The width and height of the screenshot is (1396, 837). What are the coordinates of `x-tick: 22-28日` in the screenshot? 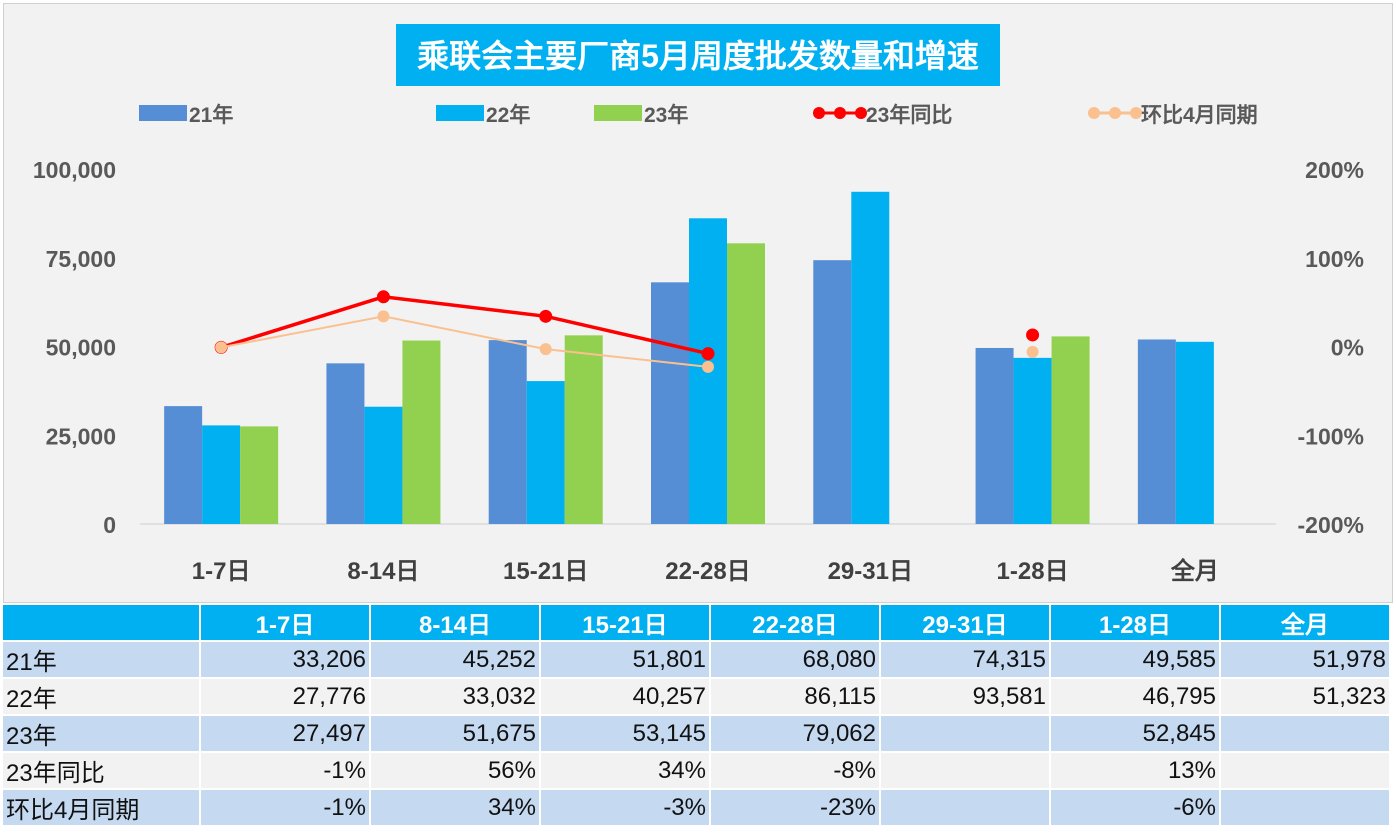 It's located at (707, 571).